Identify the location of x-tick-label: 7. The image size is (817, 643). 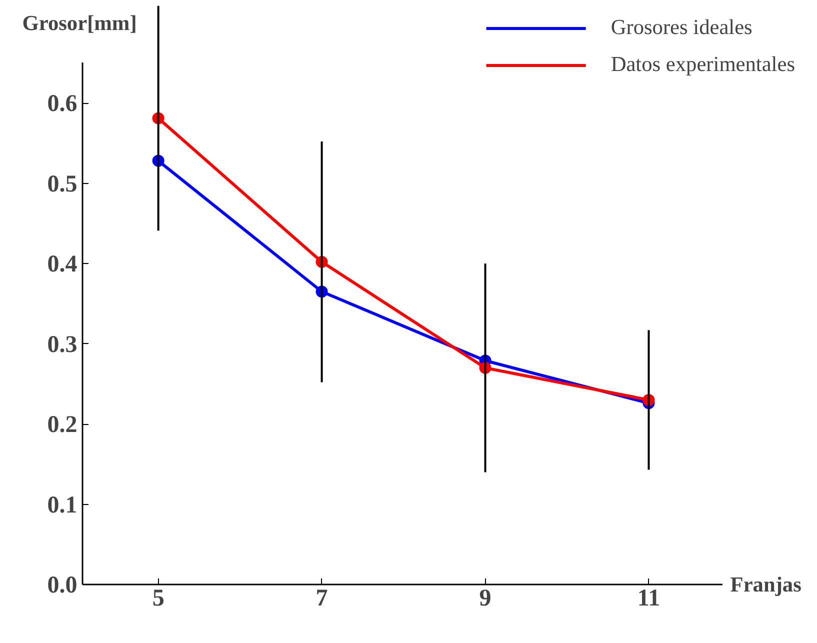
(322, 599).